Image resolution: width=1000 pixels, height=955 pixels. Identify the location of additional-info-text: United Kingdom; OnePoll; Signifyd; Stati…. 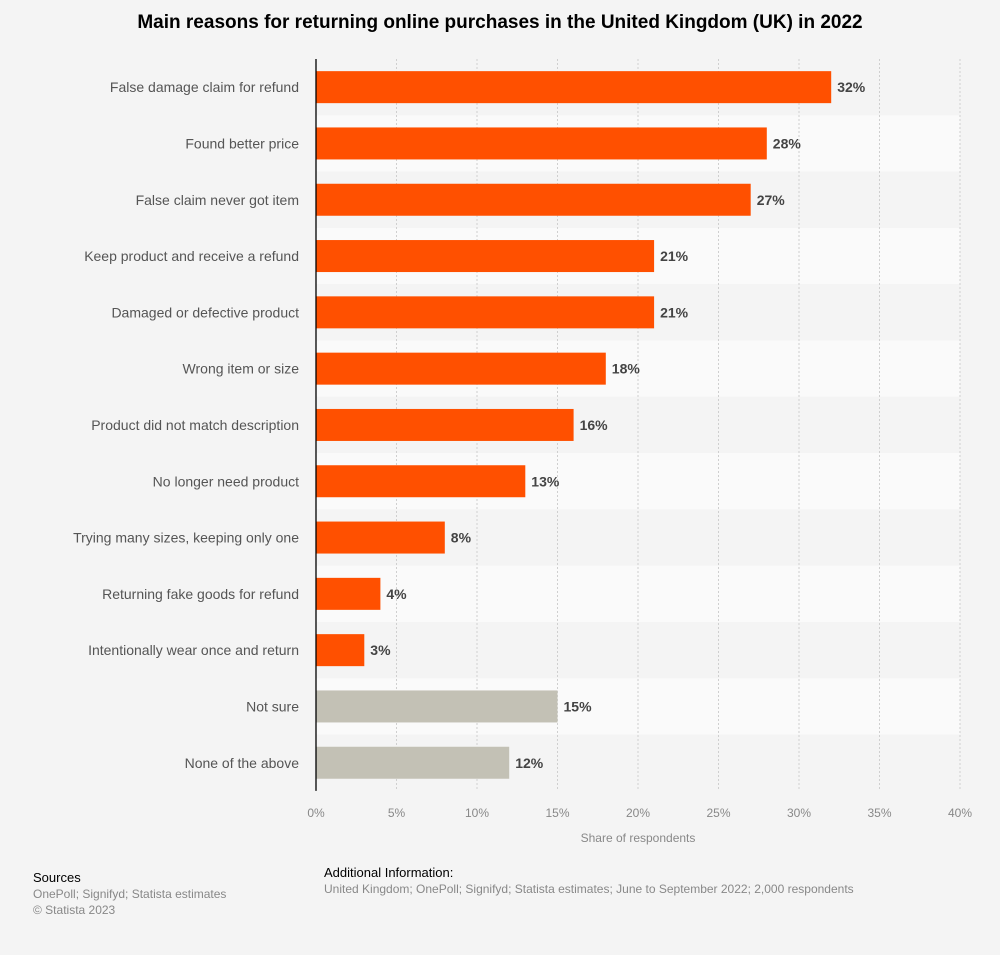
(589, 889).